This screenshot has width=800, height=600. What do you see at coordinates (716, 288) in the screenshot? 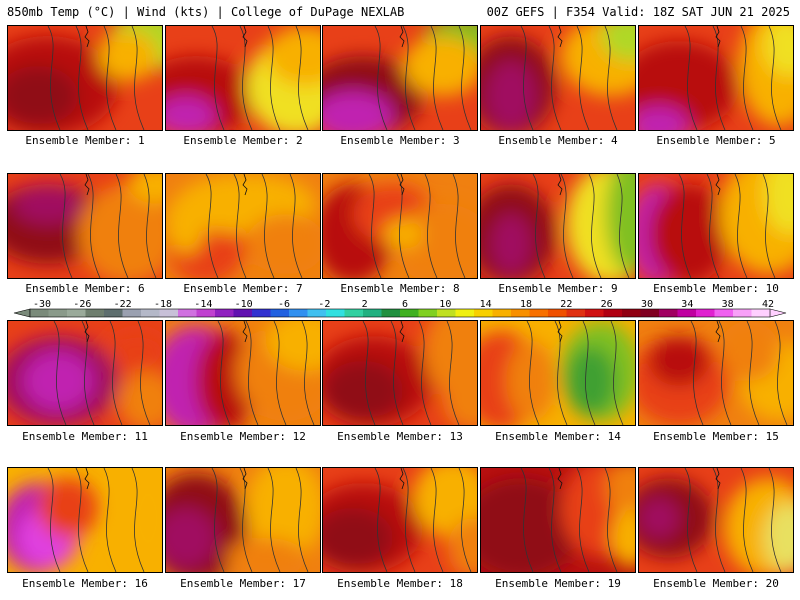
I see `ensemble-member-label: Ensemble Member: 10` at bounding box center [716, 288].